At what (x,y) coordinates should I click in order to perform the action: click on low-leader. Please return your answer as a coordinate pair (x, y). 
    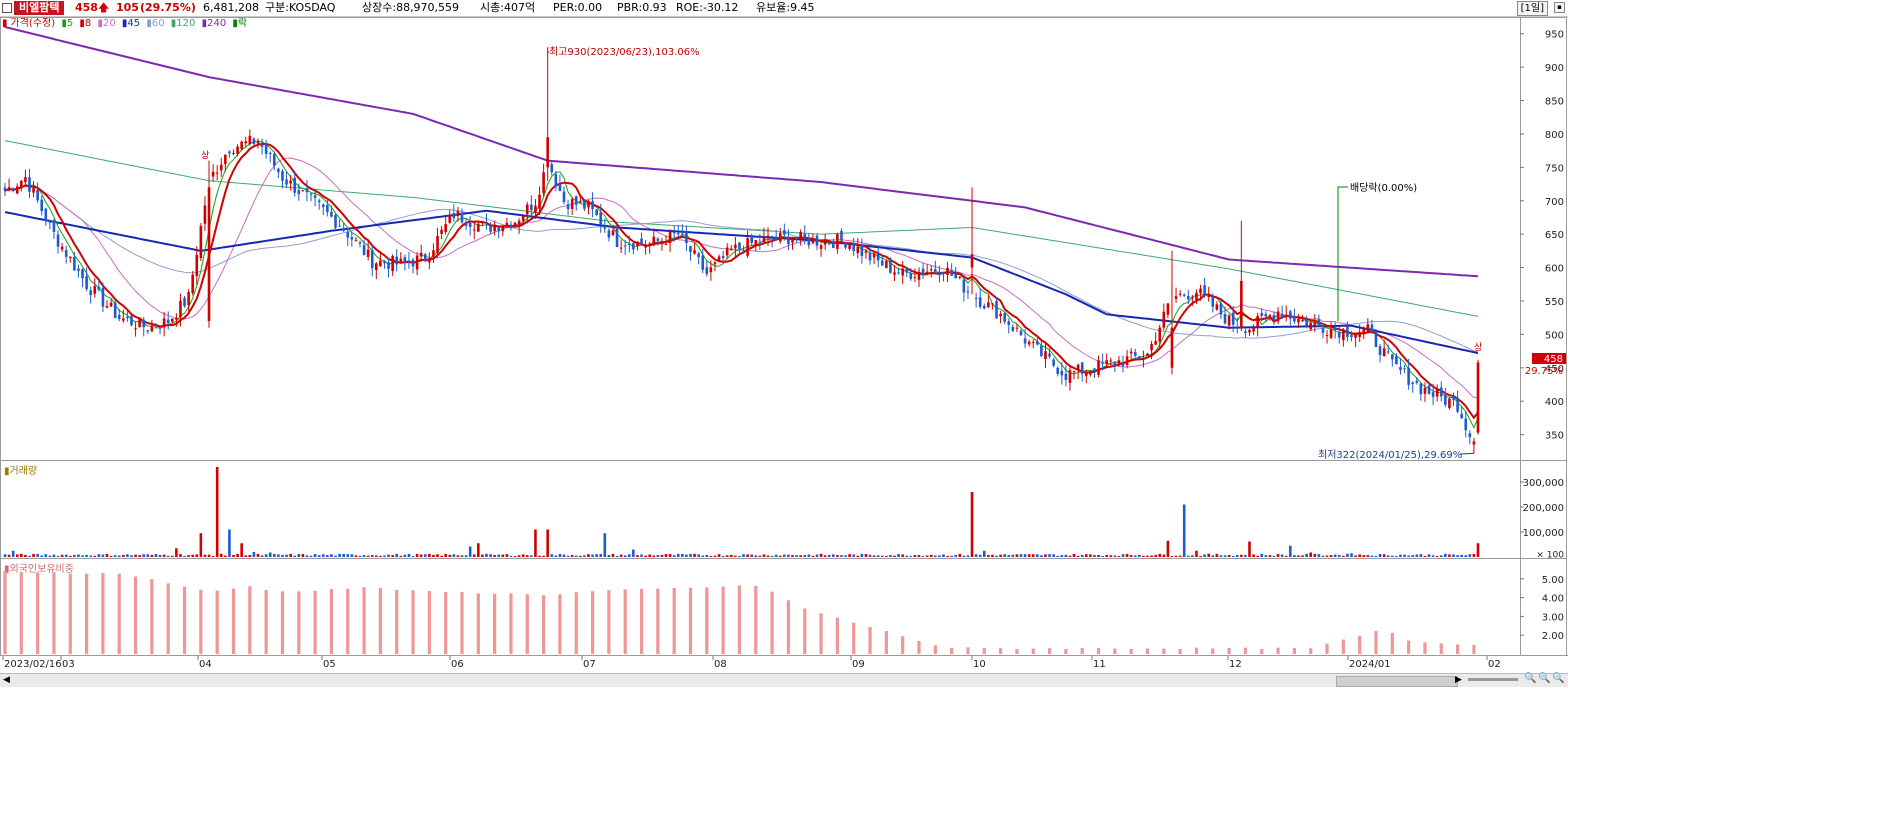
    Looking at the image, I should click on (1466, 453).